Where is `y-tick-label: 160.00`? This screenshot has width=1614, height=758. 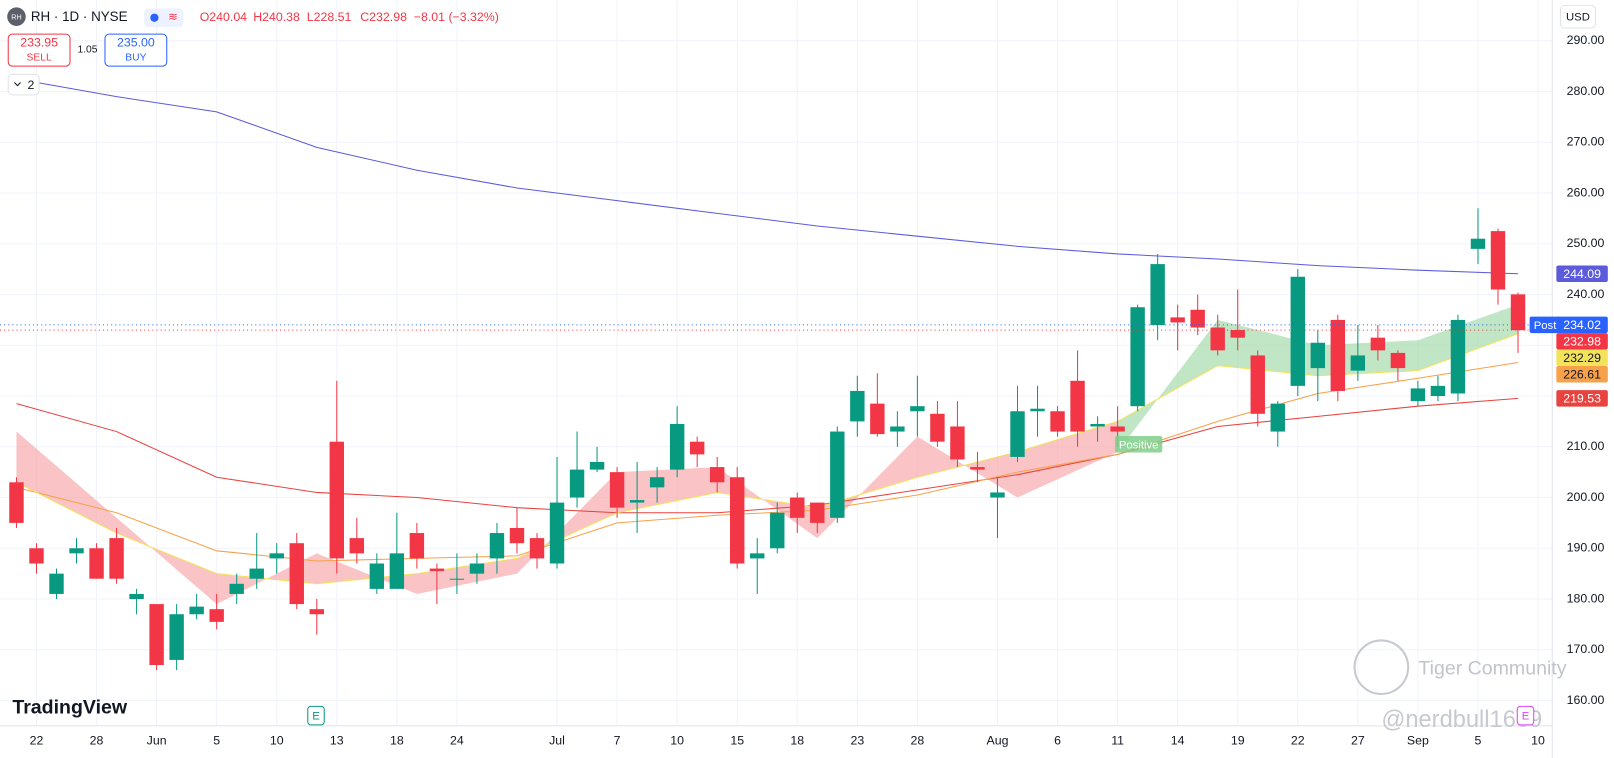
y-tick-label: 160.00 is located at coordinates (1586, 700).